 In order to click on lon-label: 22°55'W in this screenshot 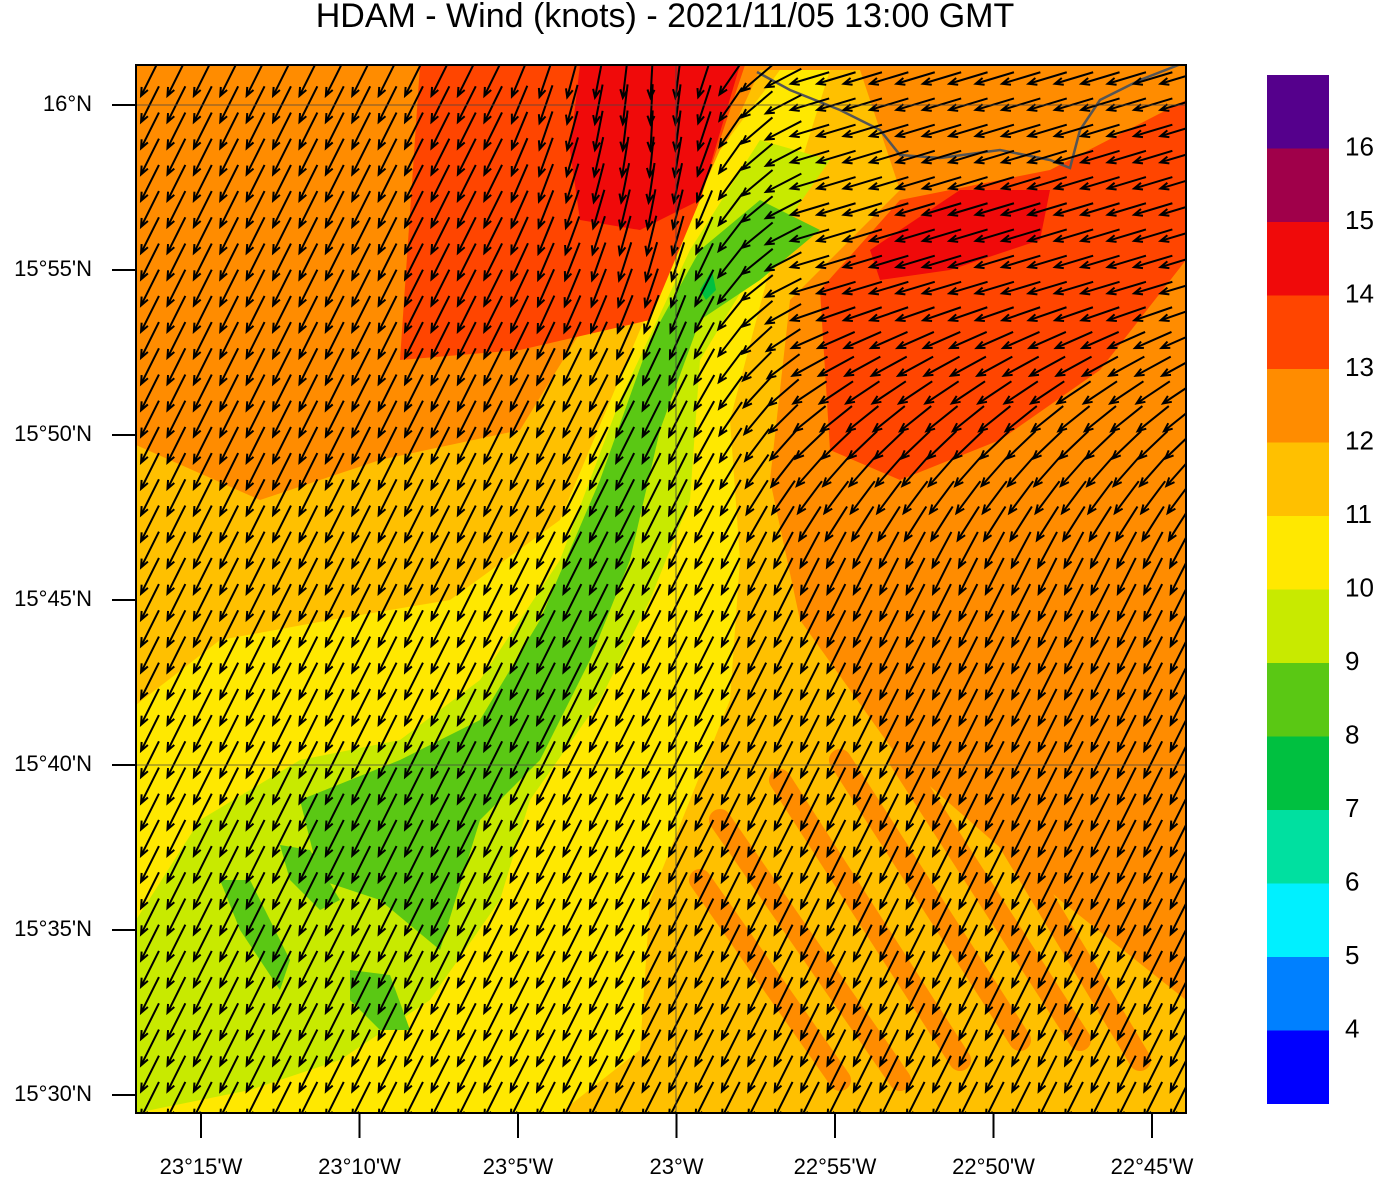, I will do `click(835, 1166)`.